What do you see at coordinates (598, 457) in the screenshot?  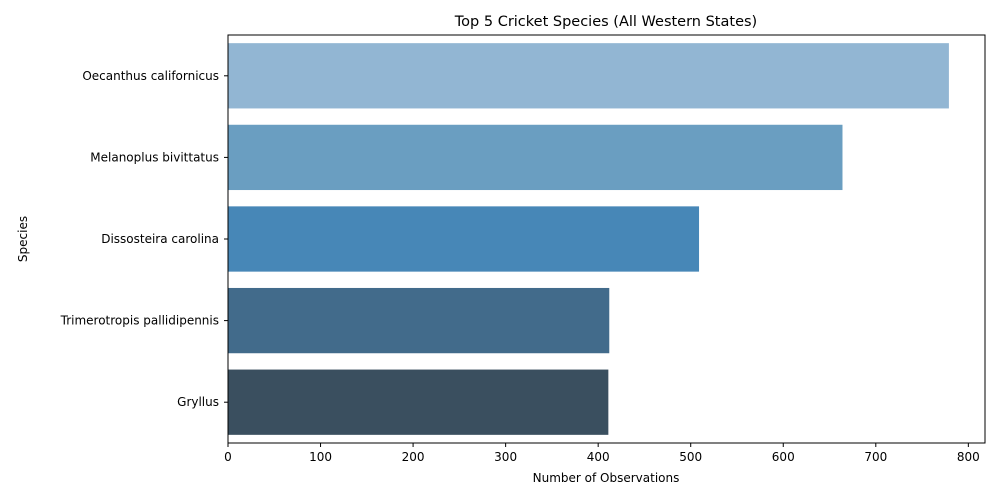 I see `x-tick-label: 400` at bounding box center [598, 457].